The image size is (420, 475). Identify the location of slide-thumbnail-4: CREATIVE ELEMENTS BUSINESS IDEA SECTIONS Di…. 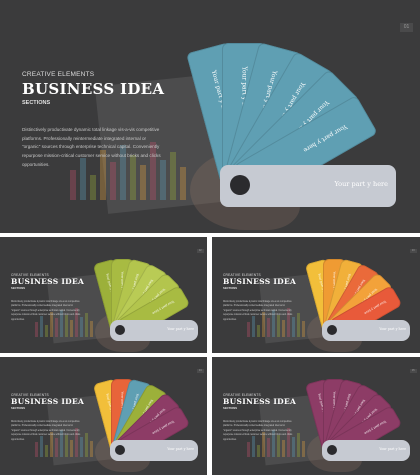
(103, 416).